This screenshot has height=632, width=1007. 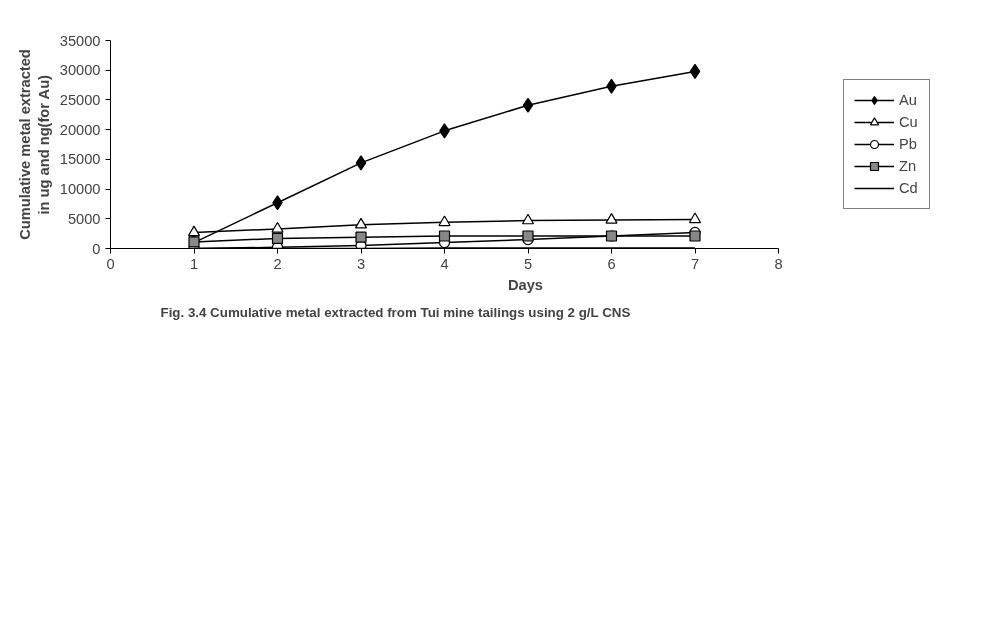 I want to click on x-tick-label: 6, so click(x=611, y=263).